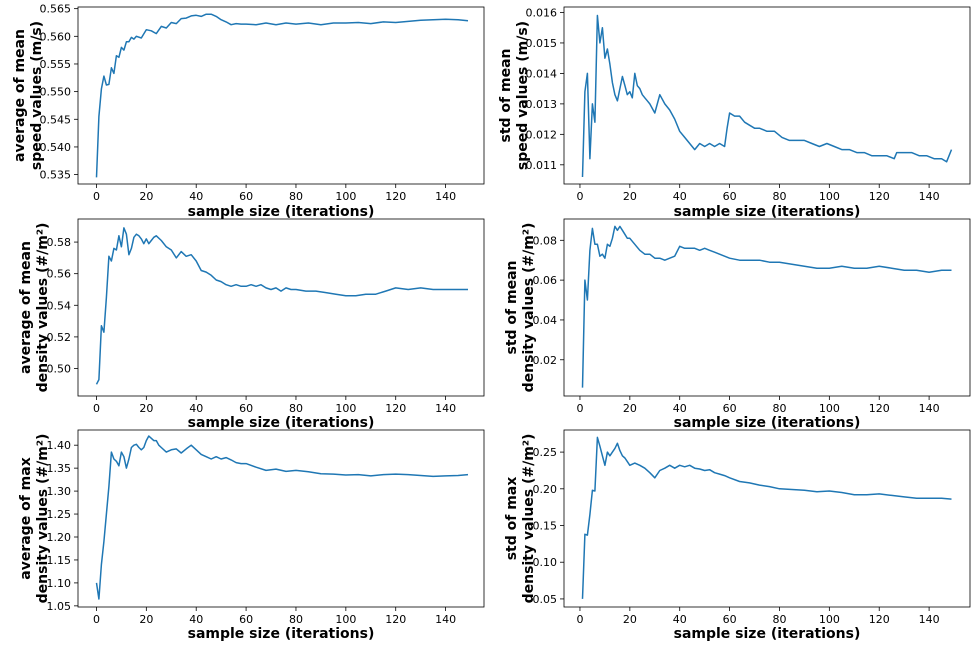  Describe the element at coordinates (59, 491) in the screenshot. I see `y-tick-label: 1.30` at that location.